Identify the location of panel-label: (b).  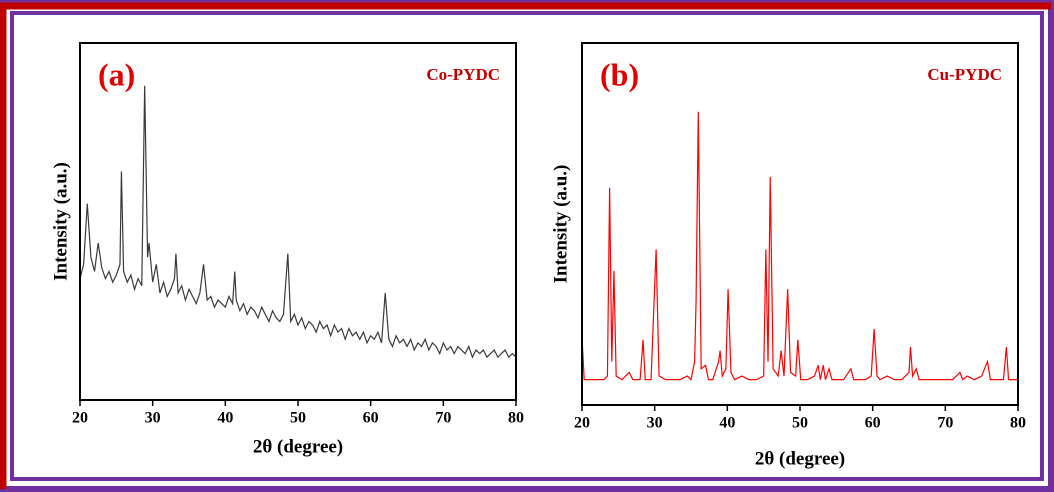
(619, 74).